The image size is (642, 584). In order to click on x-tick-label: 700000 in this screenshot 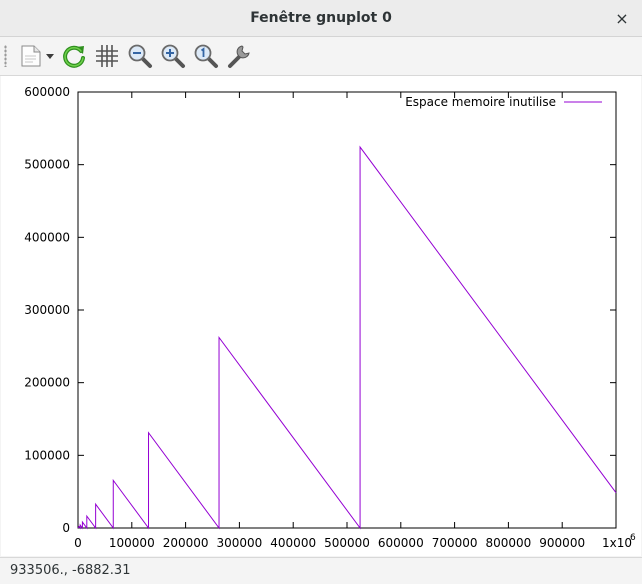, I will do `click(455, 543)`.